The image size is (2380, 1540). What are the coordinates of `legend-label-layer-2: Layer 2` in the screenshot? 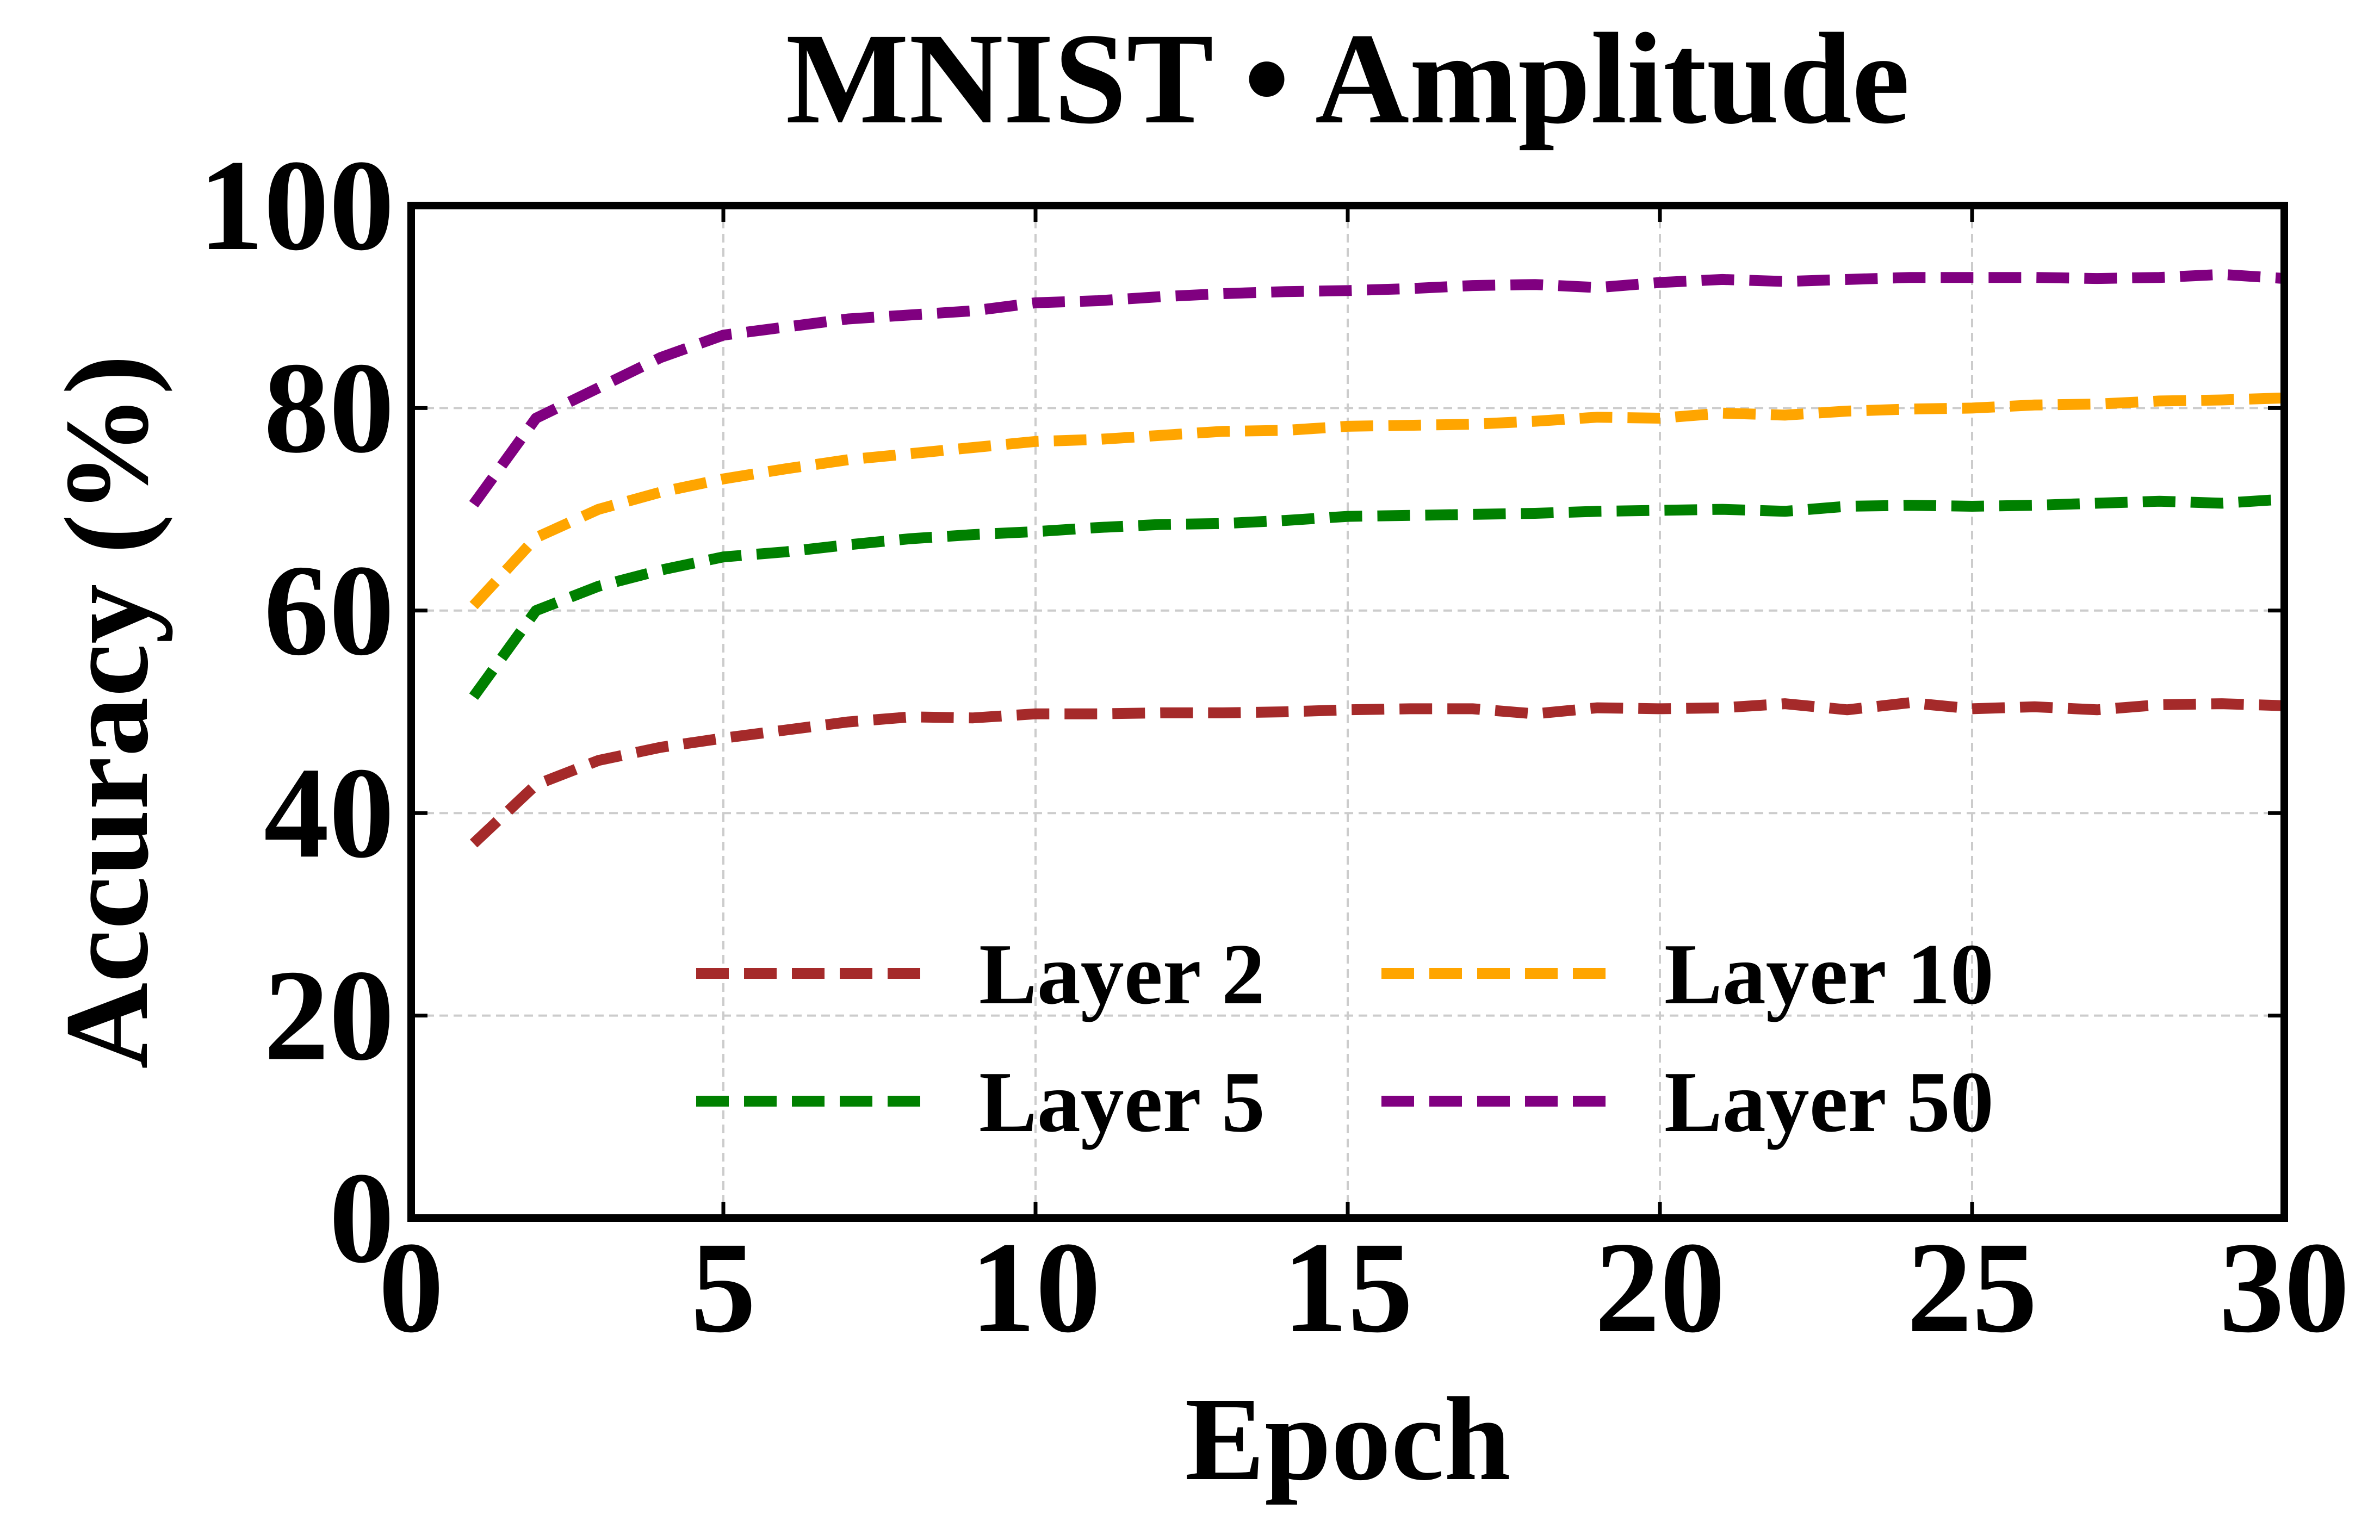 It's located at (1122, 974).